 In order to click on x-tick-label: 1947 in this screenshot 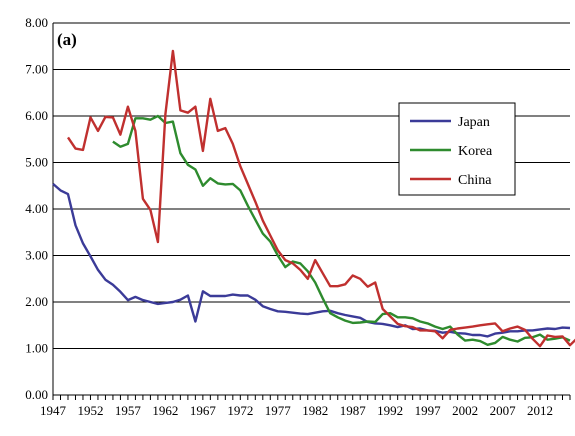, I will do `click(53, 410)`.